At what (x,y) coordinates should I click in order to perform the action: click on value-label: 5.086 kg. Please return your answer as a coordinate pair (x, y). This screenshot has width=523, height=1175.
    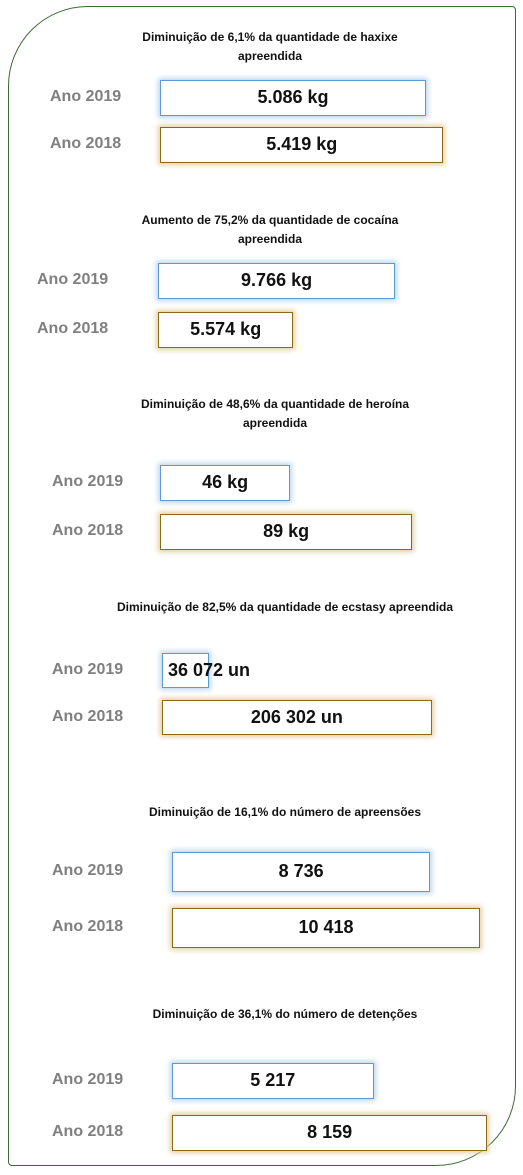
    Looking at the image, I should click on (293, 97).